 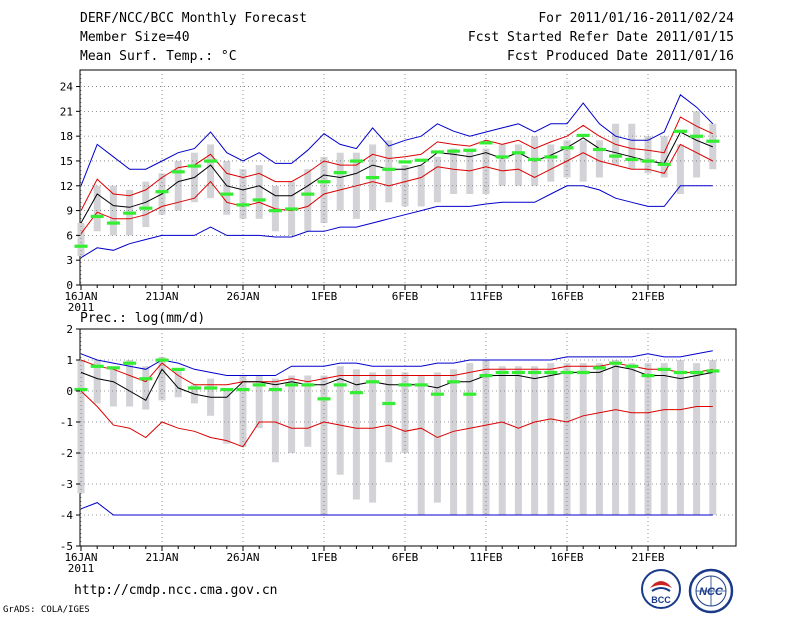 I want to click on series-upper, so click(x=396, y=372).